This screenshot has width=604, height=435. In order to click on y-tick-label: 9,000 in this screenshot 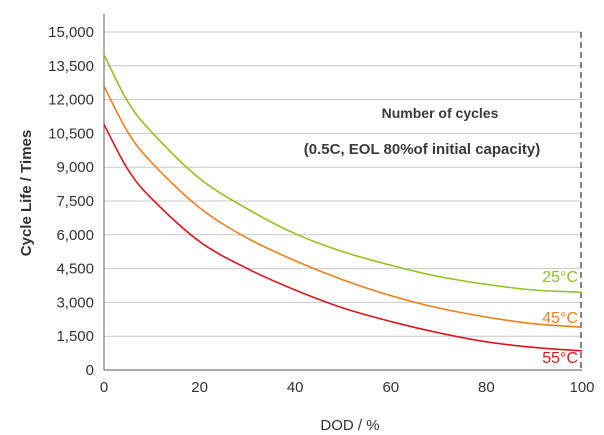, I will do `click(75, 167)`.